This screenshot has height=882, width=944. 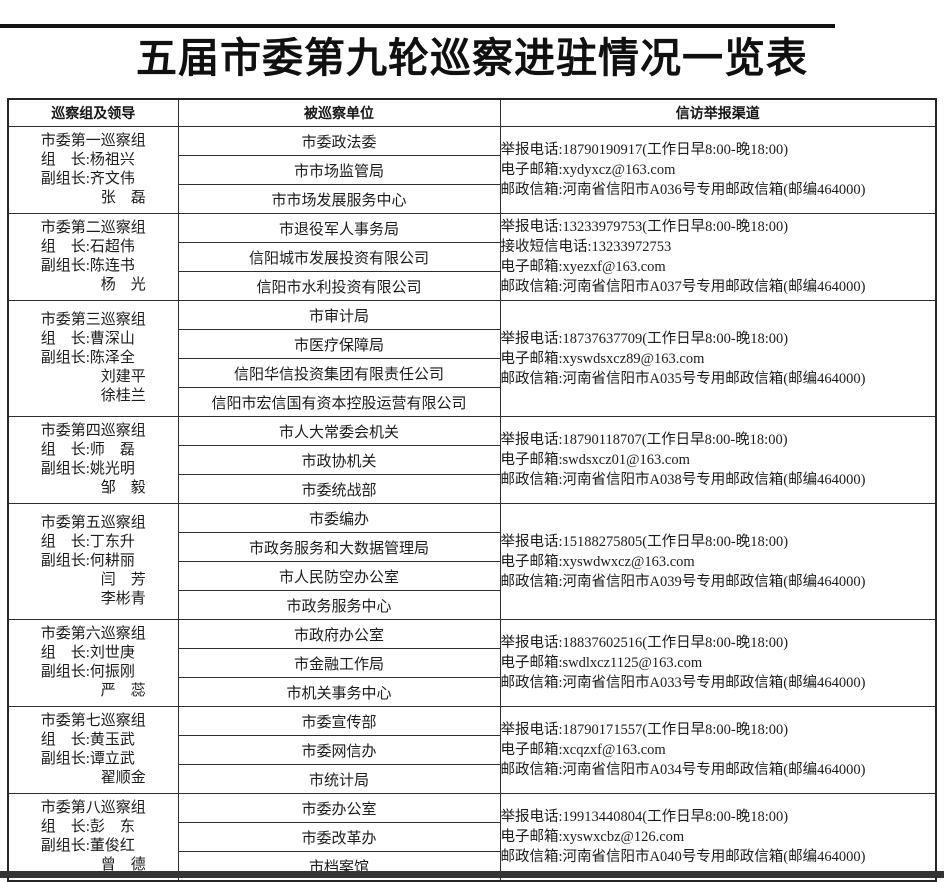 What do you see at coordinates (87, 653) in the screenshot?
I see `leader-line: 组 长:刘世庚` at bounding box center [87, 653].